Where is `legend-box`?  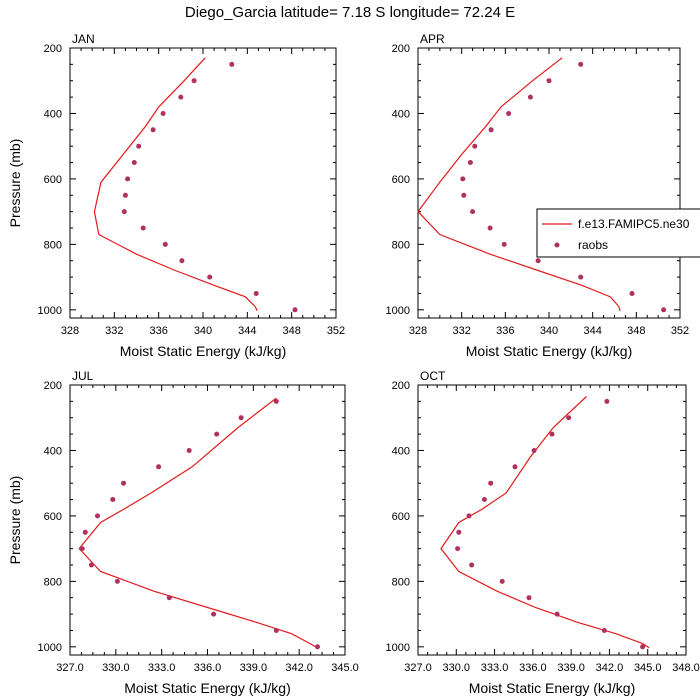 legend-box is located at coordinates (618, 233).